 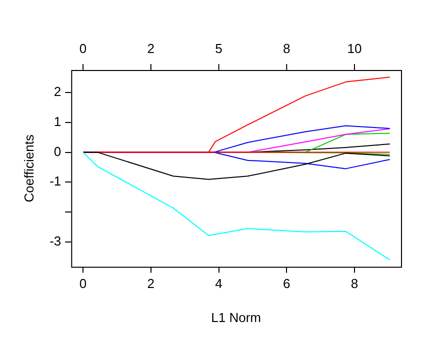 What do you see at coordinates (28, 168) in the screenshot?
I see `y-axis-title: Coefficients` at bounding box center [28, 168].